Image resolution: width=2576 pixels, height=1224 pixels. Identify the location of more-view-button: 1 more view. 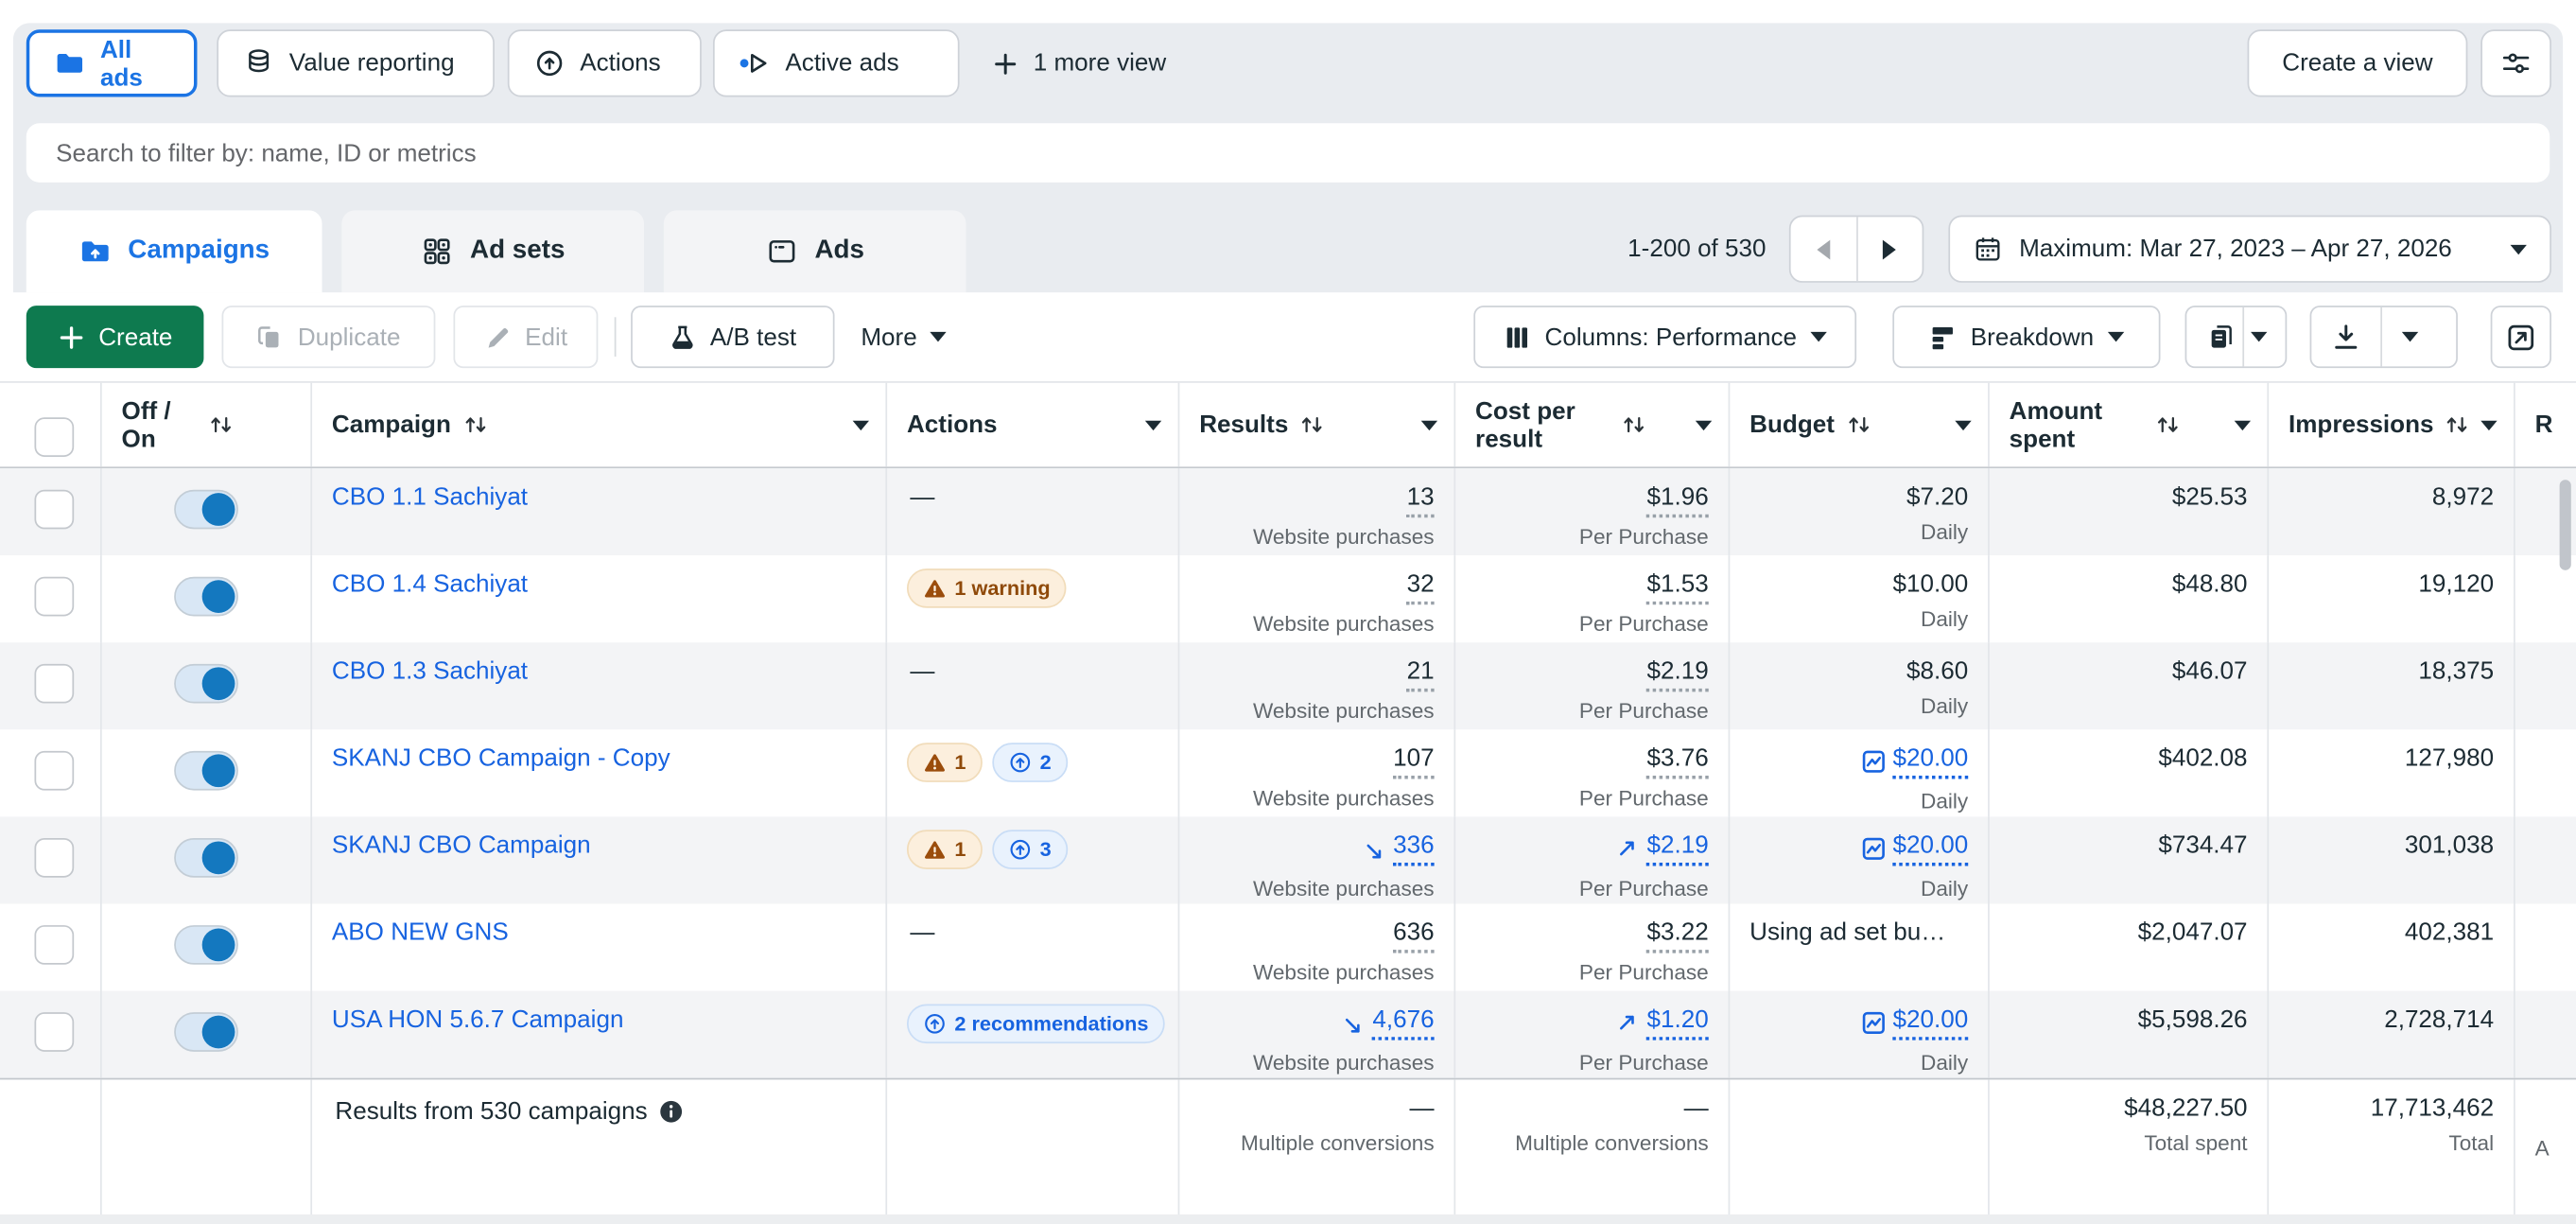
(1079, 63).